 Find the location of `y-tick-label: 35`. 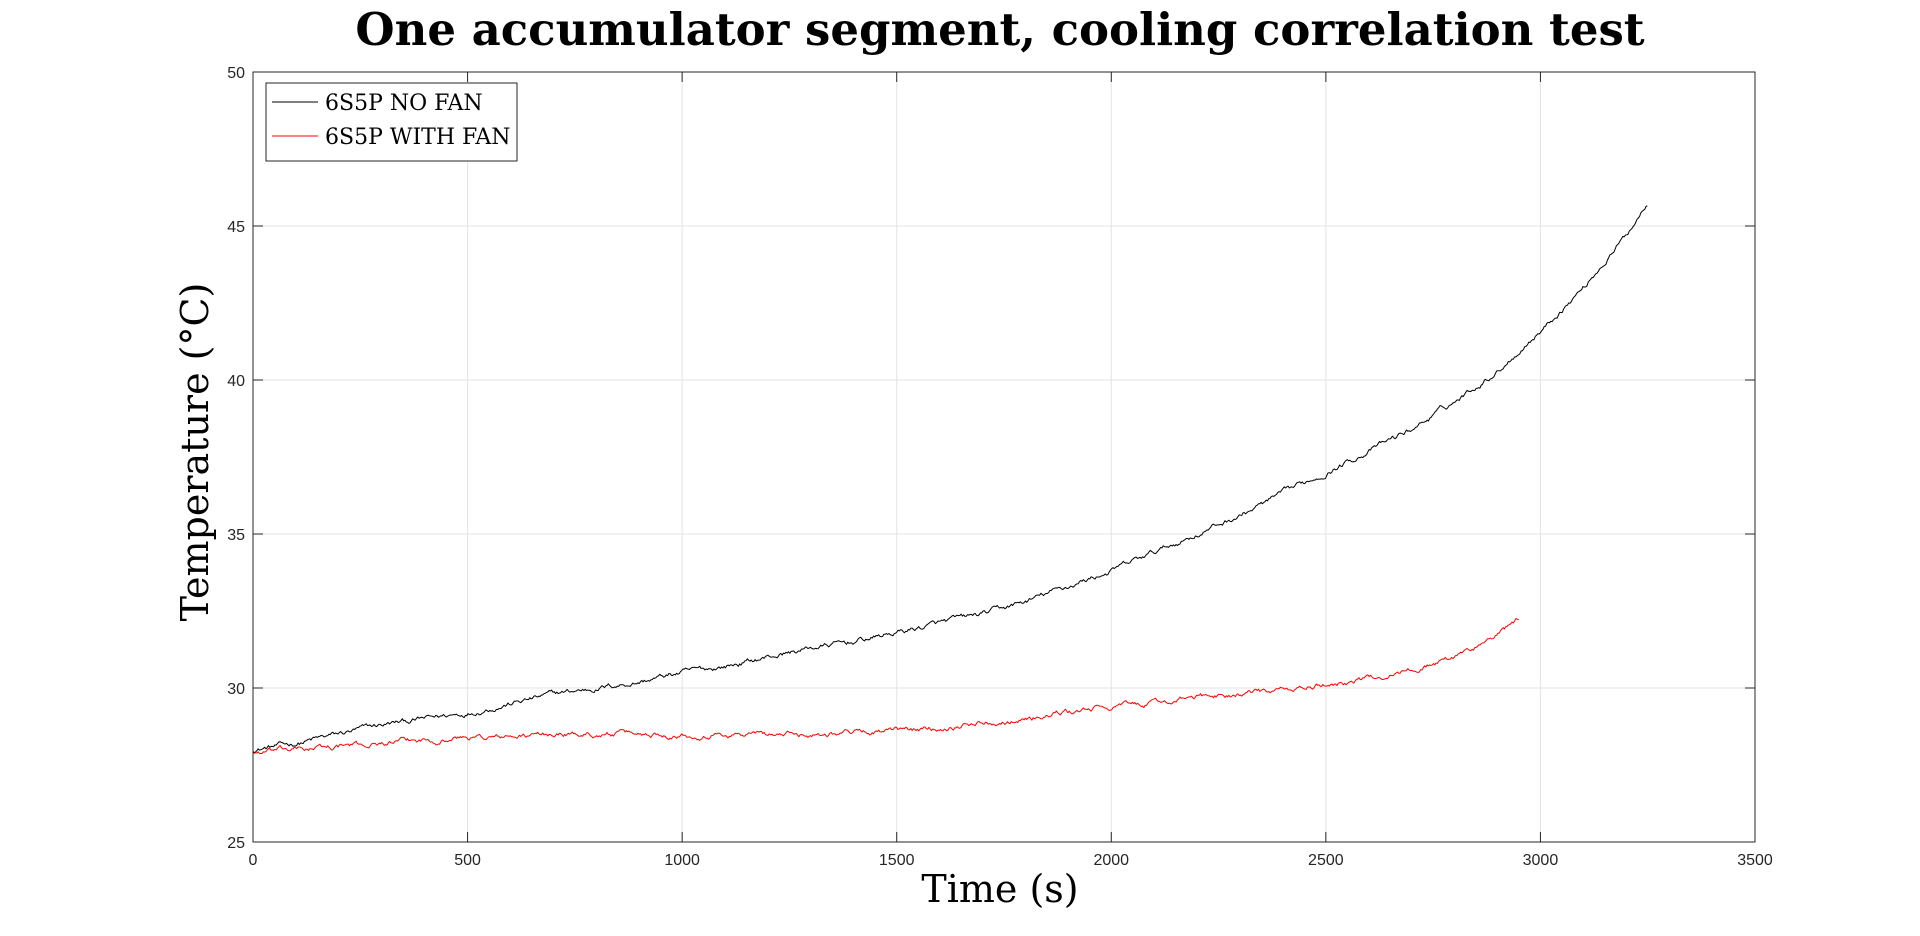

y-tick-label: 35 is located at coordinates (236, 535).